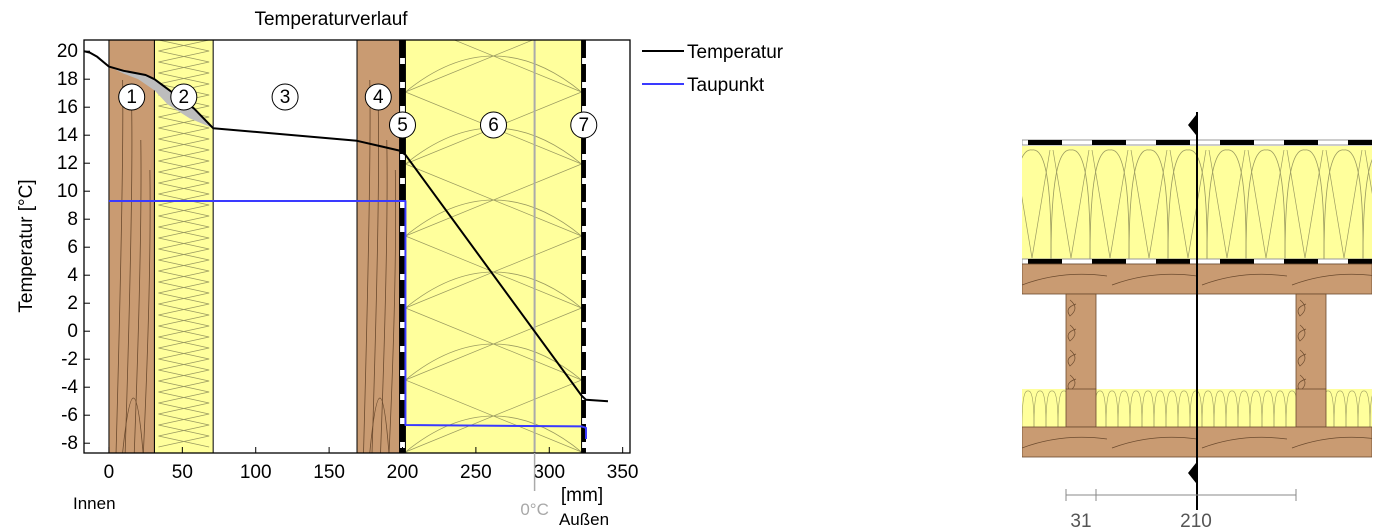  Describe the element at coordinates (67, 191) in the screenshot. I see `y-tick-label: 10` at that location.